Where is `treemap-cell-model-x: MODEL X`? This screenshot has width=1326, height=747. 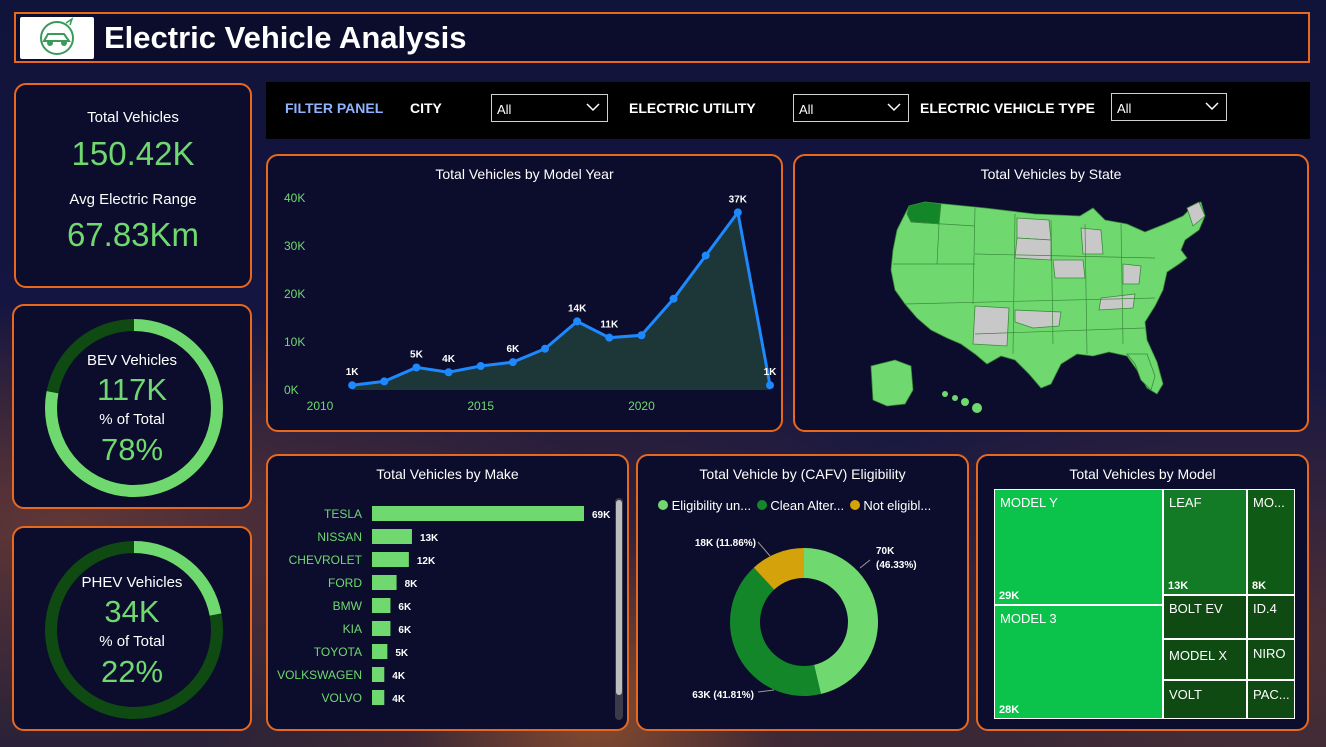 treemap-cell-model-x: MODEL X is located at coordinates (1205, 659).